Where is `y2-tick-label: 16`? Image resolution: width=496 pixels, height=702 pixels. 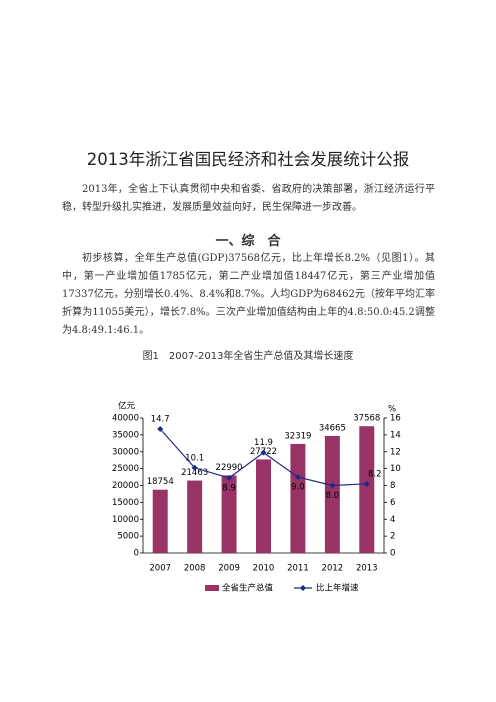
y2-tick-label: 16 is located at coordinates (395, 419).